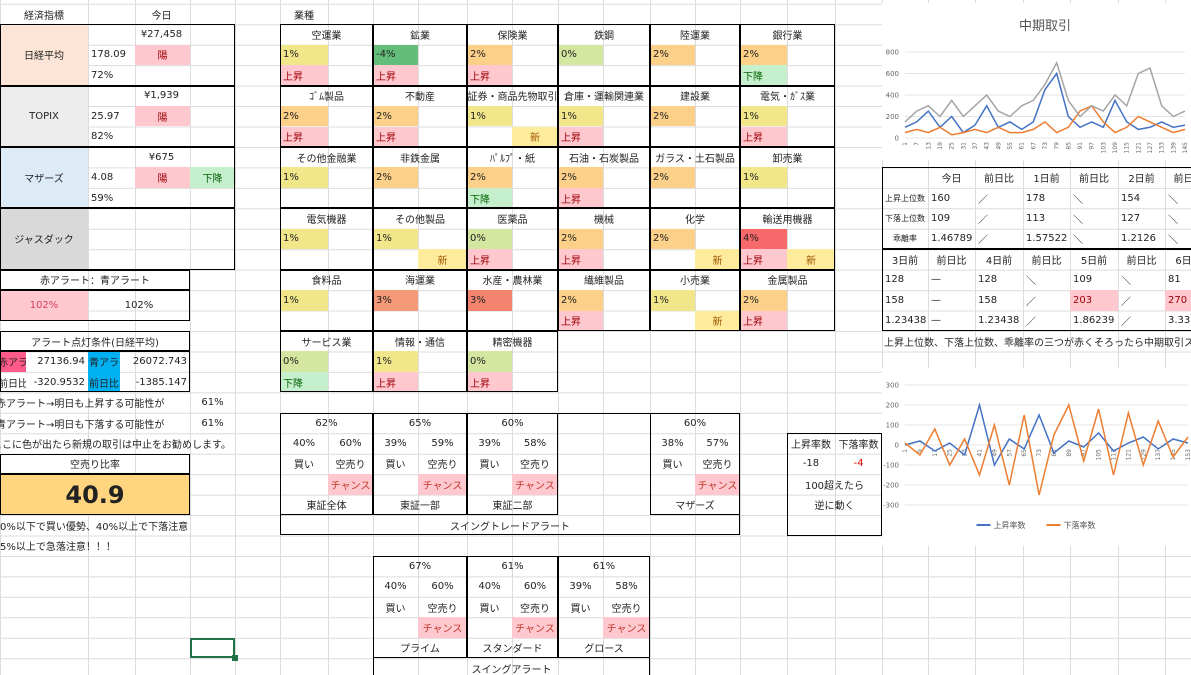  What do you see at coordinates (95, 495) in the screenshot?
I see `short-value: 40.9` at bounding box center [95, 495].